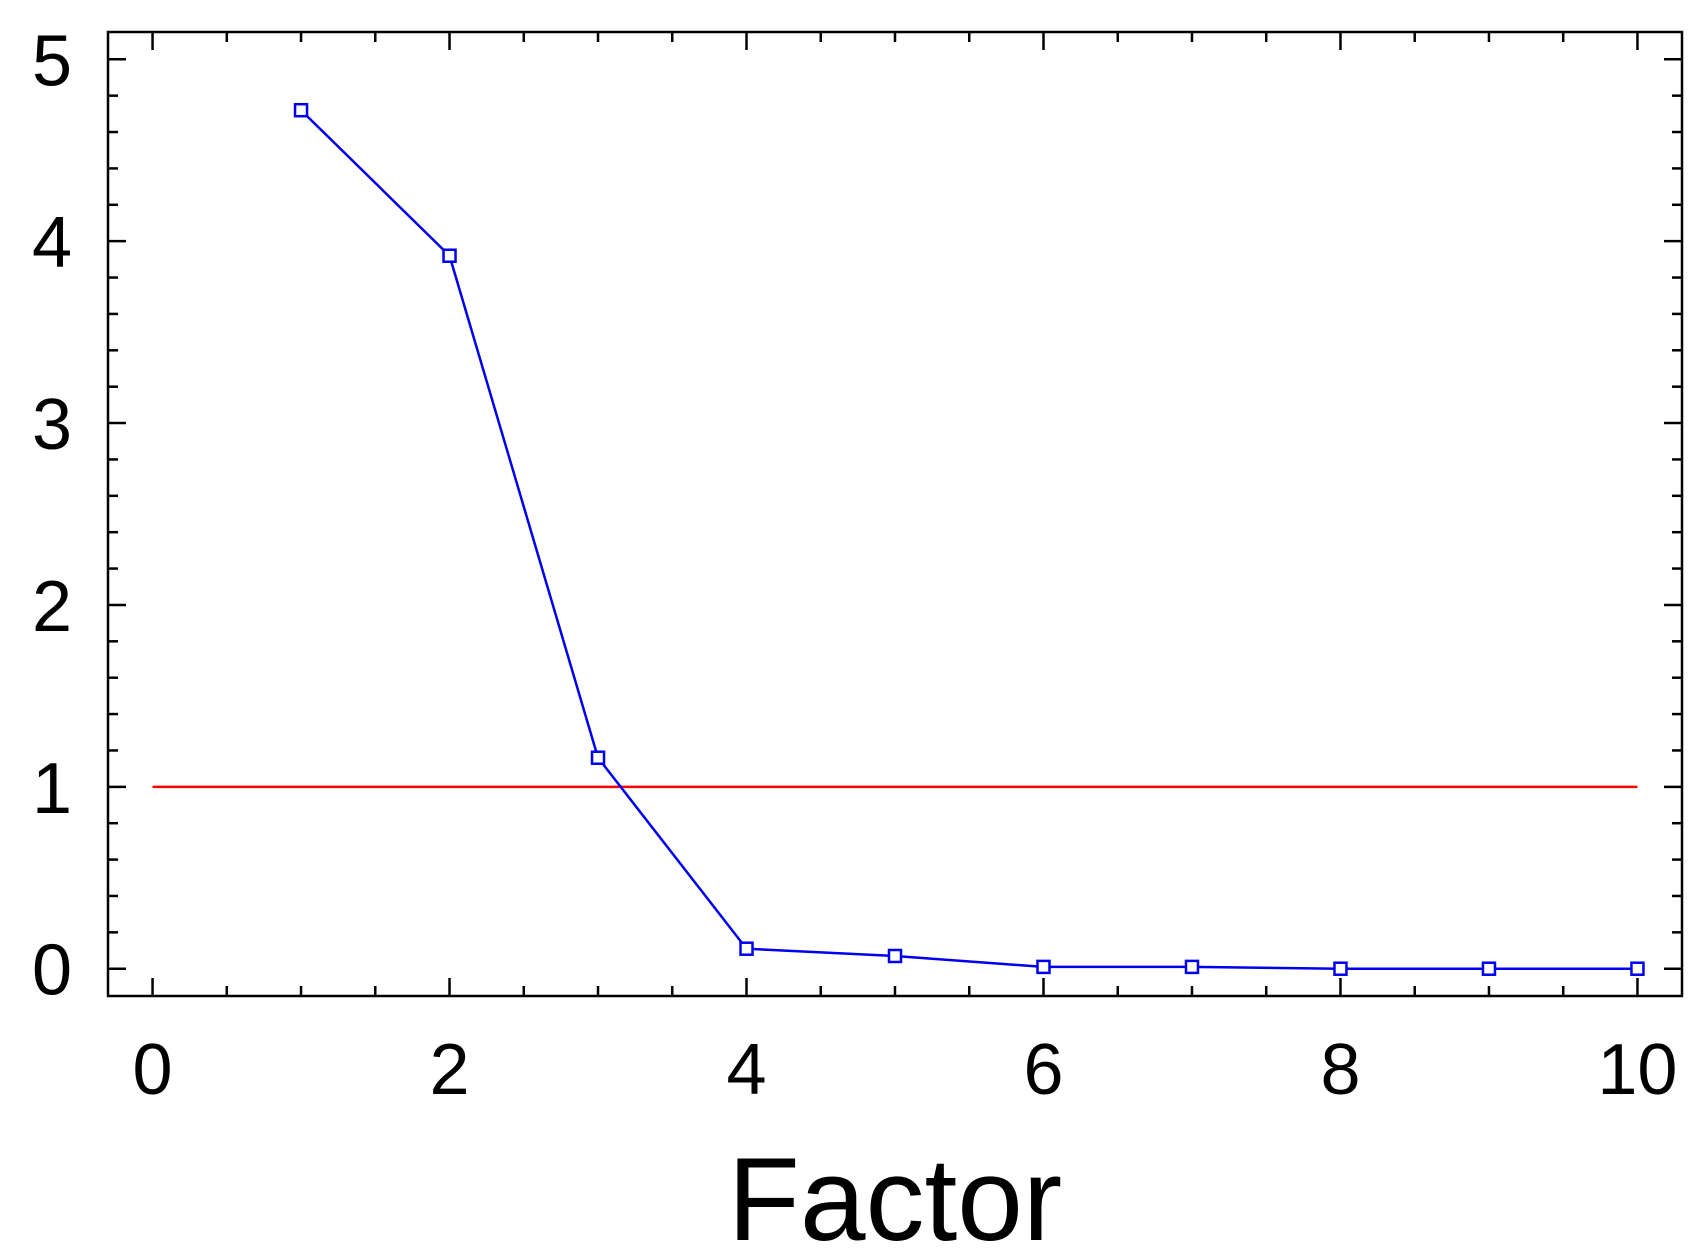 This screenshot has height=1255, width=1707. What do you see at coordinates (52, 607) in the screenshot?
I see `y-tick-label: 2` at bounding box center [52, 607].